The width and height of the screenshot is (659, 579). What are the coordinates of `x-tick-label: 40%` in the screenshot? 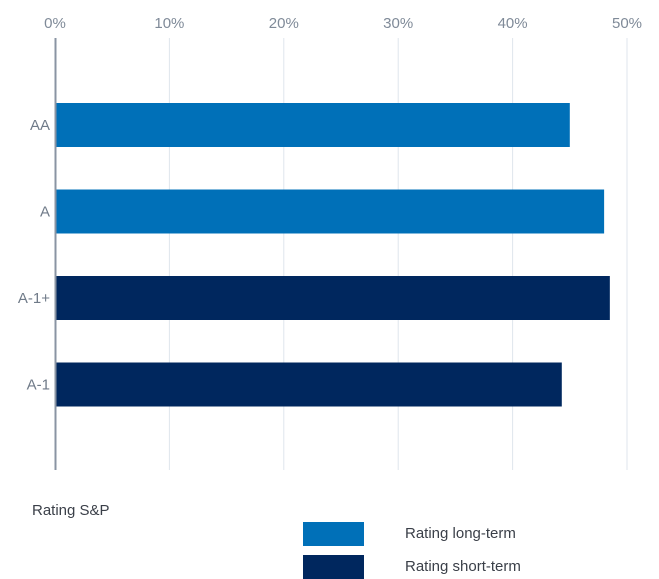 It's located at (513, 23).